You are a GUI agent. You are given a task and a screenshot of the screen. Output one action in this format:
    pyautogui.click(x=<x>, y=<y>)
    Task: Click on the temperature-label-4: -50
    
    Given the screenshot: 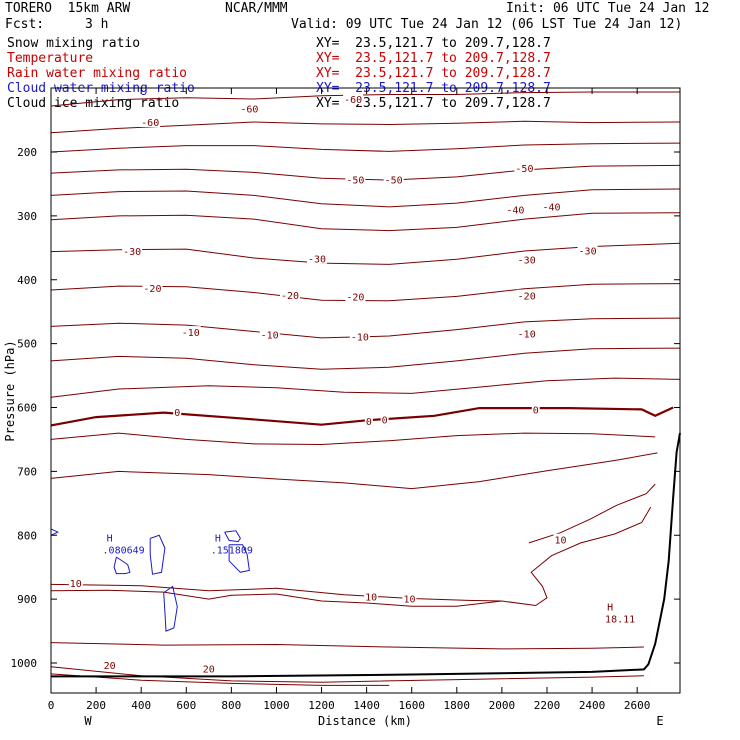 What is the action you would take?
    pyautogui.click(x=394, y=180)
    